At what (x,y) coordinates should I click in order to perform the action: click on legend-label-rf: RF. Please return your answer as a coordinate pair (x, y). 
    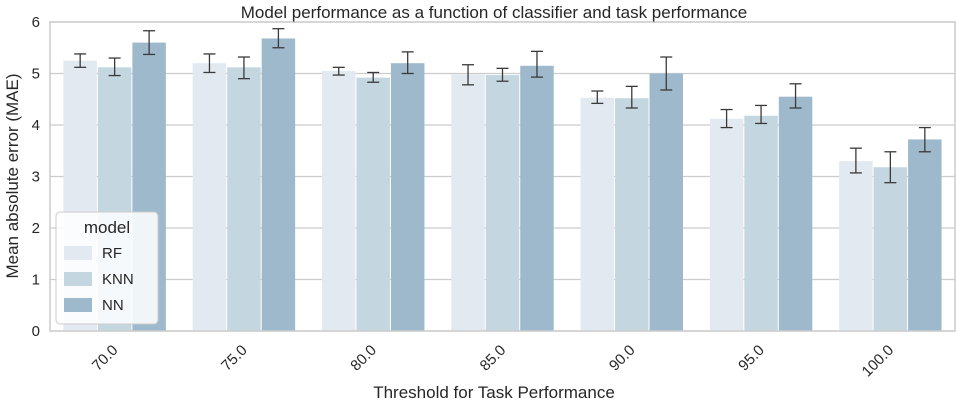
    Looking at the image, I should click on (112, 253).